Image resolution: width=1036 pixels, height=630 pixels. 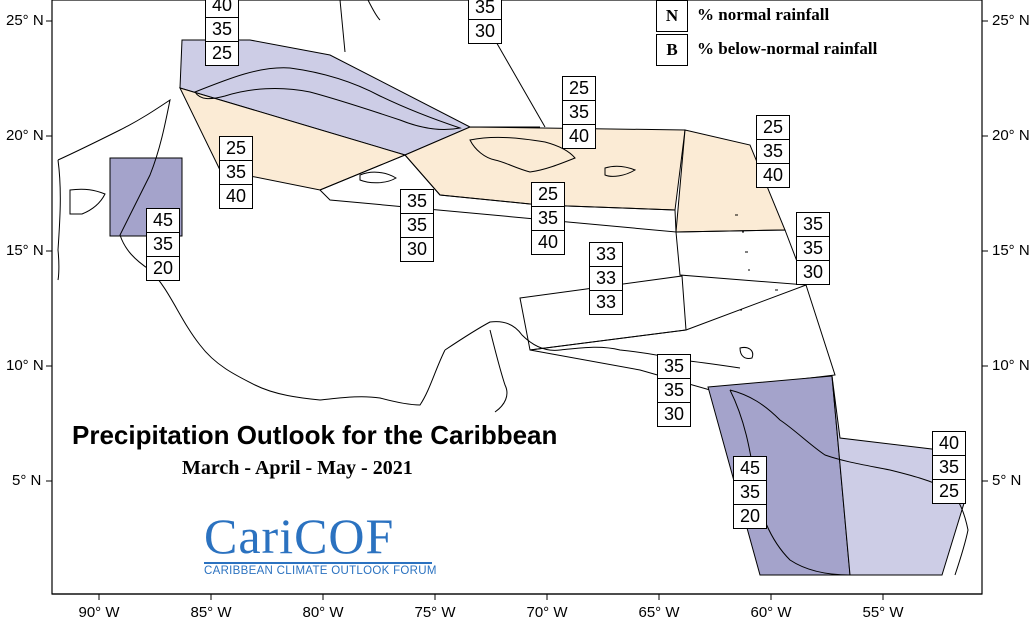 I want to click on region-guyana, so click(x=779, y=475).